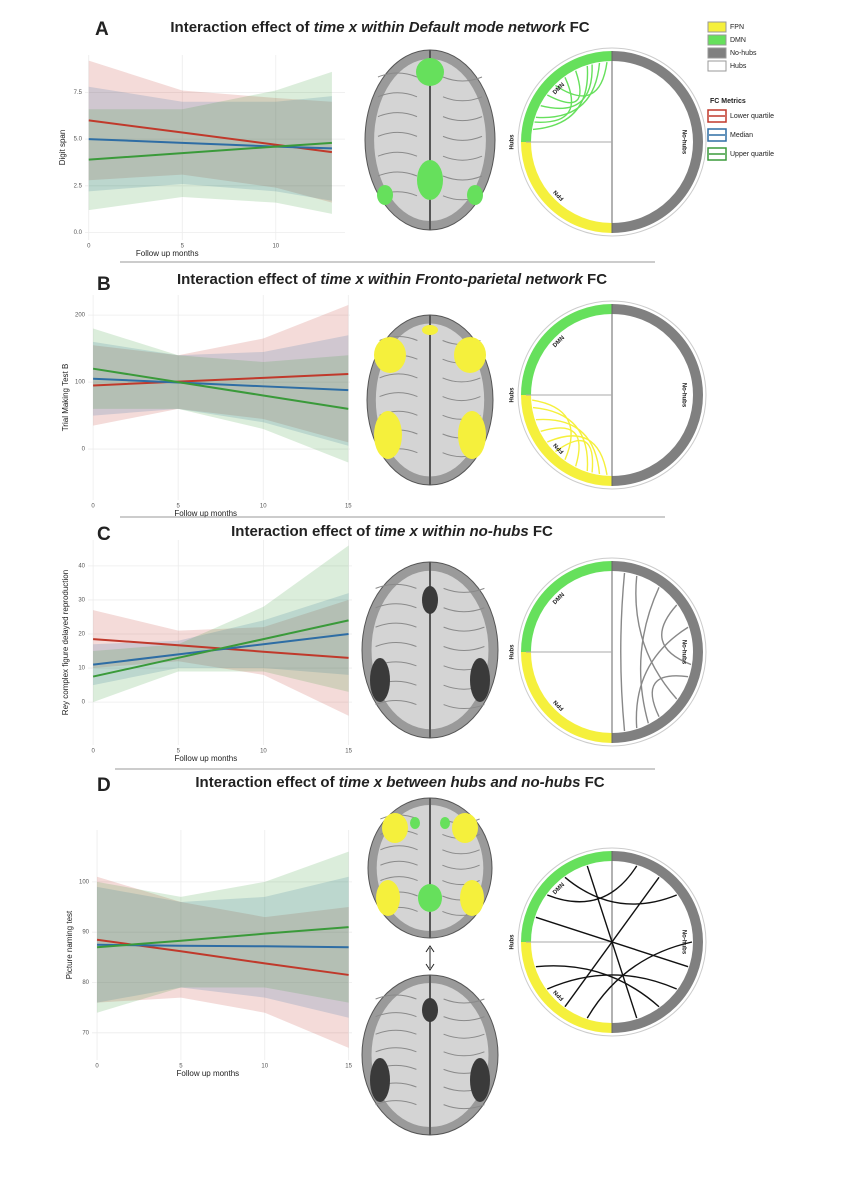 This screenshot has width=841, height=1183. What do you see at coordinates (69, 944) in the screenshot?
I see `y-axis-label: Picture naming test` at bounding box center [69, 944].